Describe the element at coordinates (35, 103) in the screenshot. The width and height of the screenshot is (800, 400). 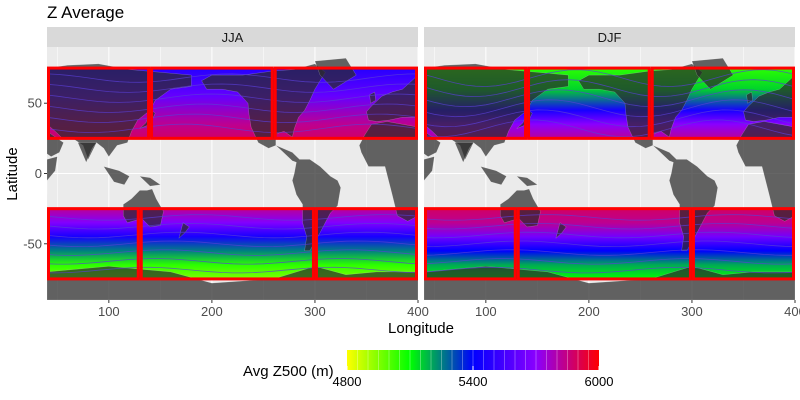
I see `y-tick-label: 50` at that location.